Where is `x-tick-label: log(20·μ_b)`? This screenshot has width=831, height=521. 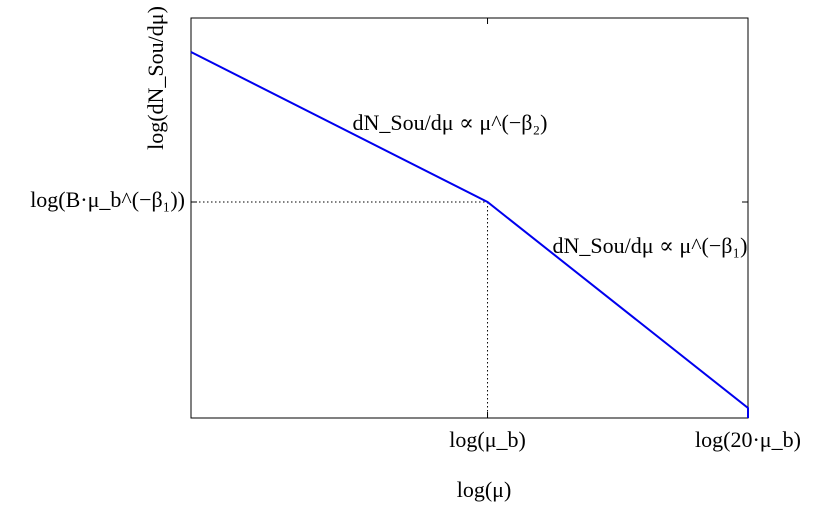
x-tick-label: log(20·μ_b) is located at coordinates (748, 439).